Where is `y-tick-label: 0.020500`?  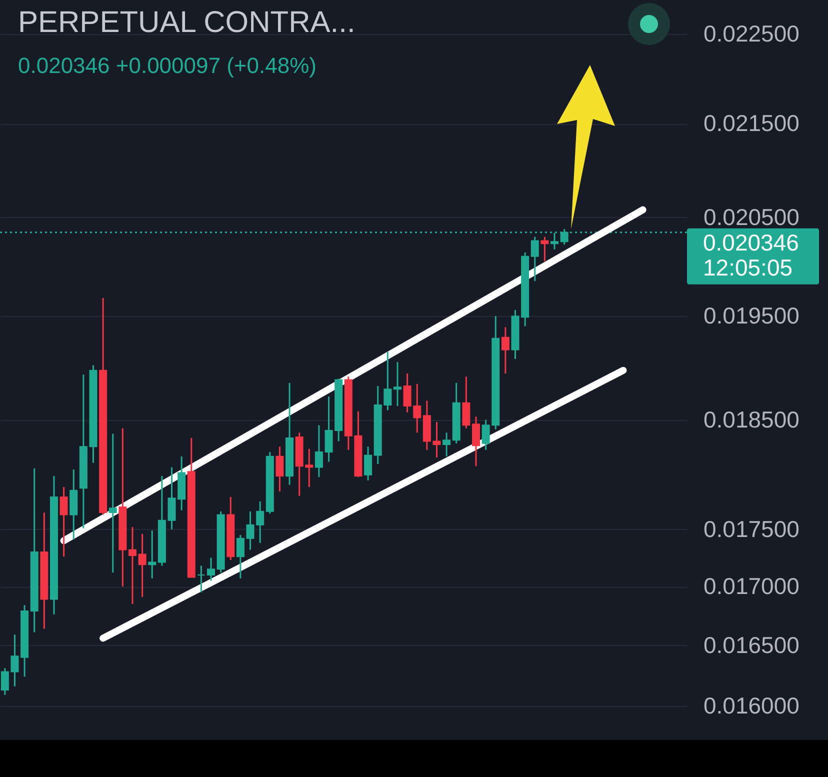 y-tick-label: 0.020500 is located at coordinates (752, 217).